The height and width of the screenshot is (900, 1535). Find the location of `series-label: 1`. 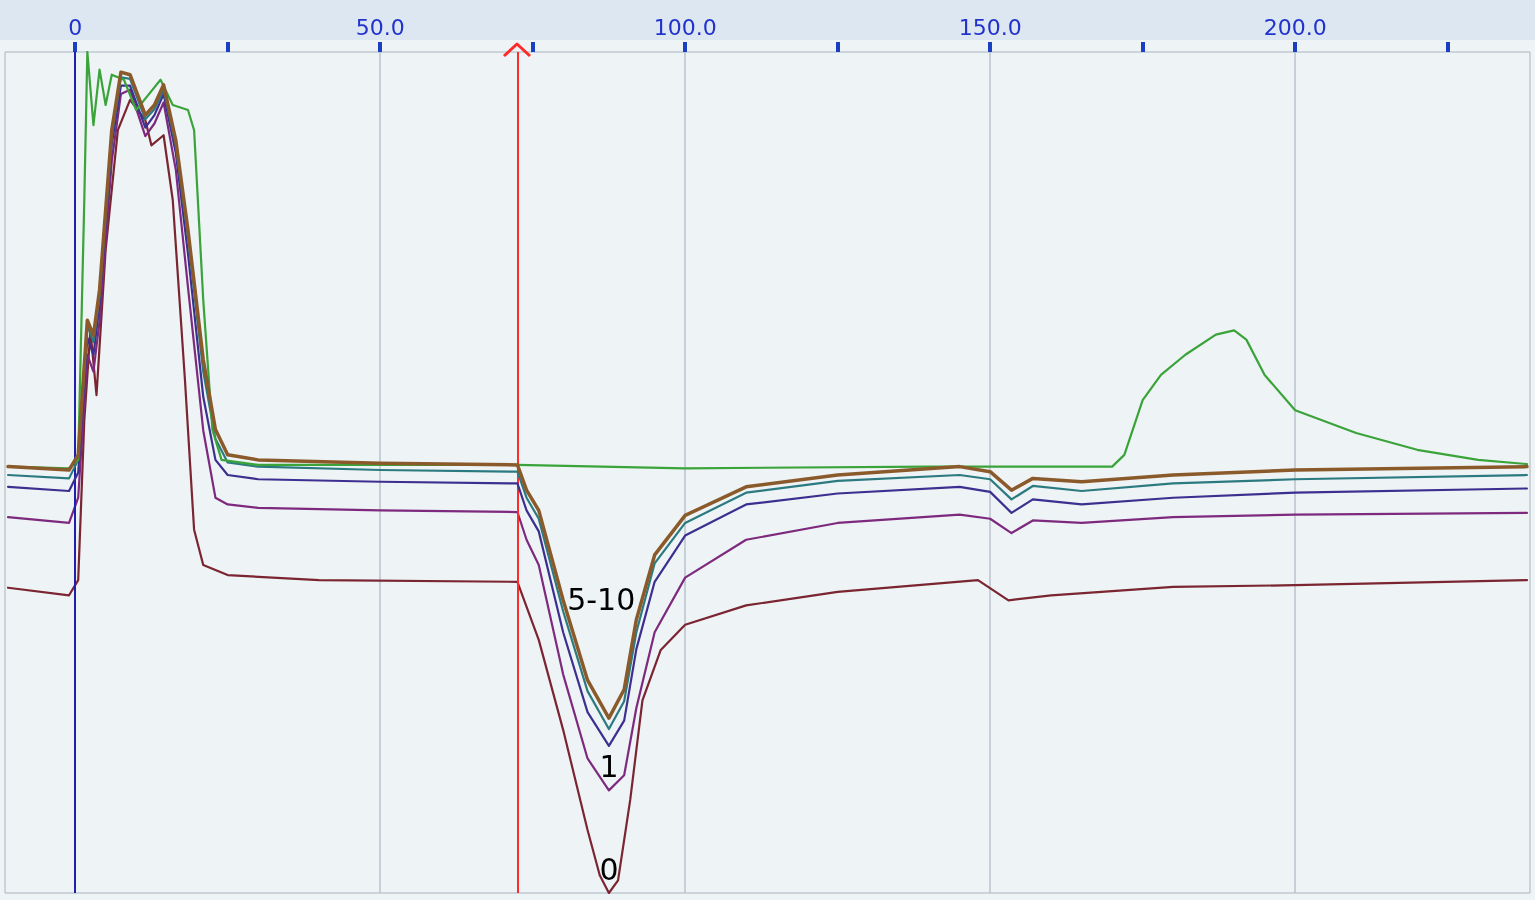

series-label: 1 is located at coordinates (609, 767).